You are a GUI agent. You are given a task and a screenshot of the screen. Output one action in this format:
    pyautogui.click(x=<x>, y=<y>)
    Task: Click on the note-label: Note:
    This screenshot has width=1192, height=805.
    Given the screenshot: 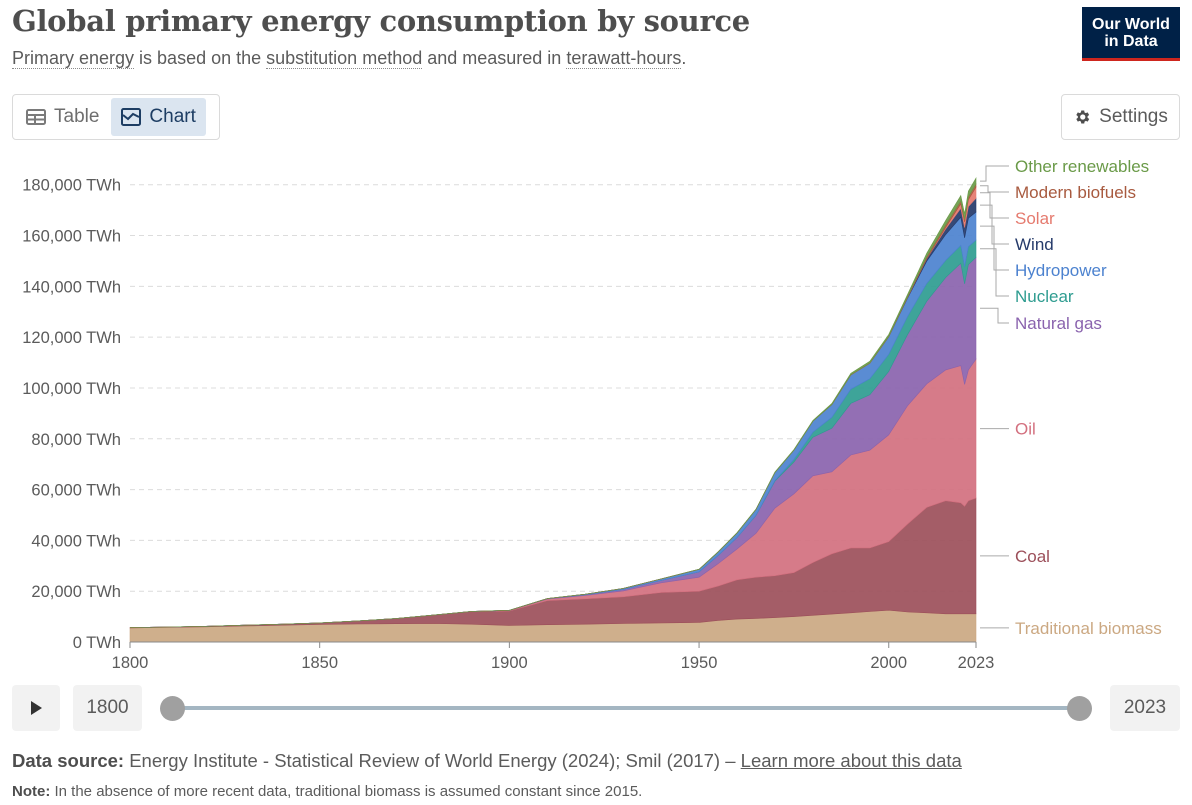 What is the action you would take?
    pyautogui.click(x=31, y=791)
    